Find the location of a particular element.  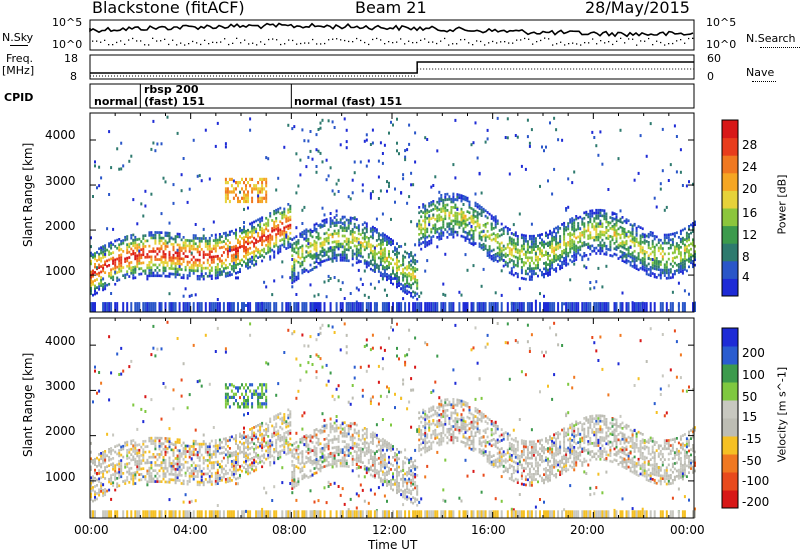

top-strip-panels is located at coordinates (392, 64).